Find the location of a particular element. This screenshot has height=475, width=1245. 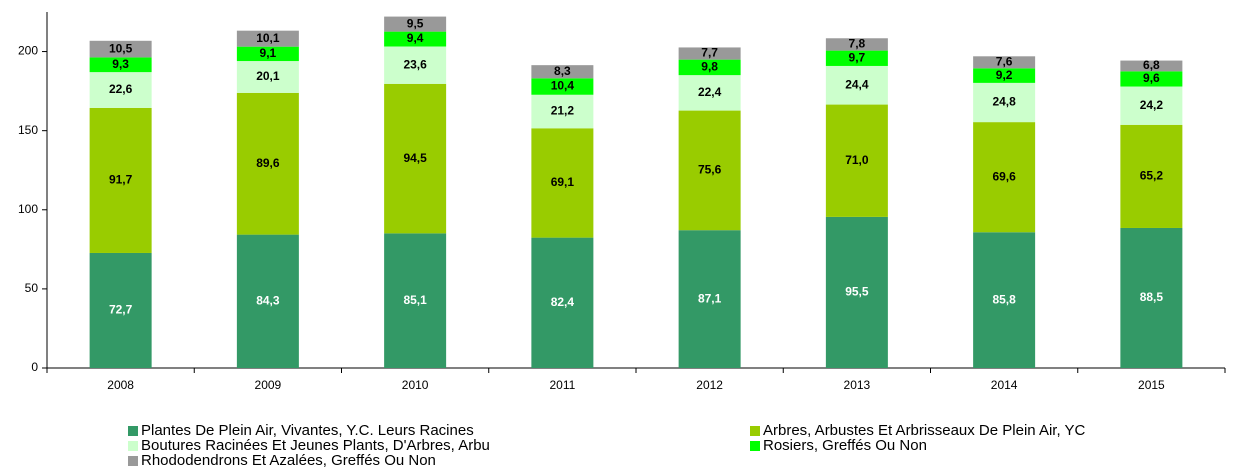

value-label: 22,6 is located at coordinates (121, 89).